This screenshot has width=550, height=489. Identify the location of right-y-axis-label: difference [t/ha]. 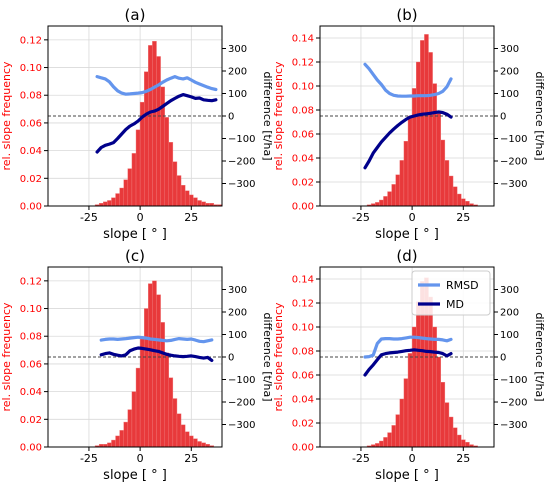
(539, 356).